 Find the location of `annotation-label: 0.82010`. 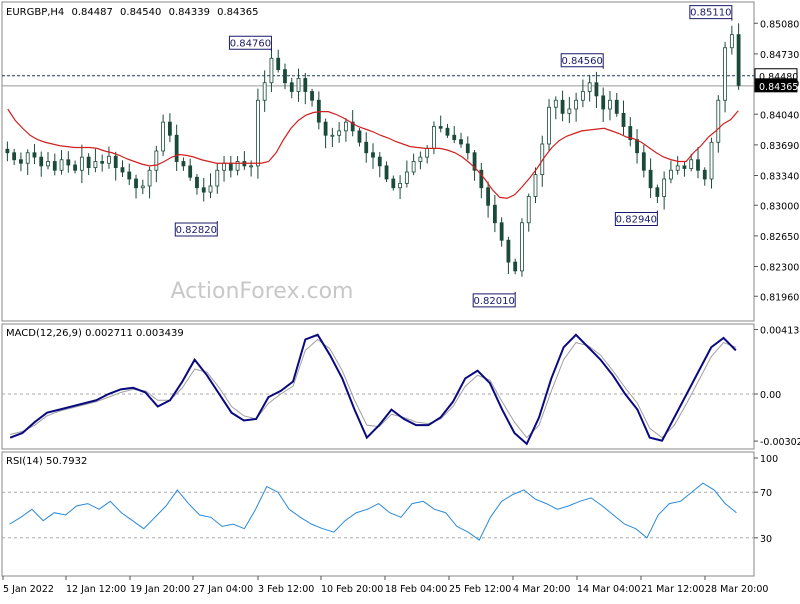

annotation-label: 0.82010 is located at coordinates (494, 301).